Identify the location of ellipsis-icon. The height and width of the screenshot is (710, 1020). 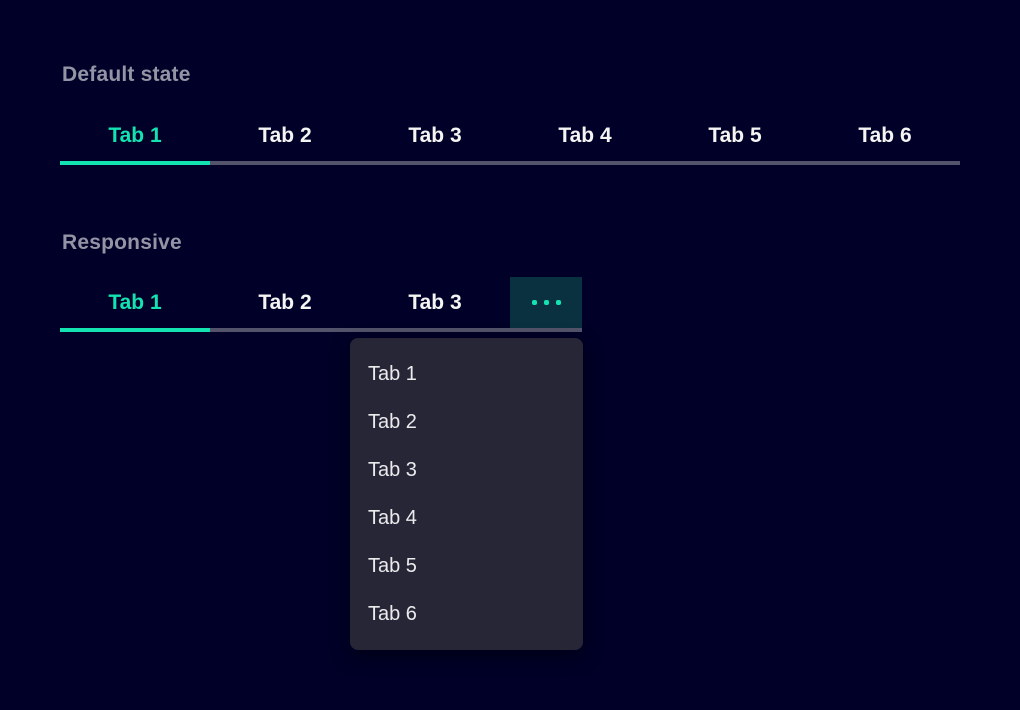
(546, 302).